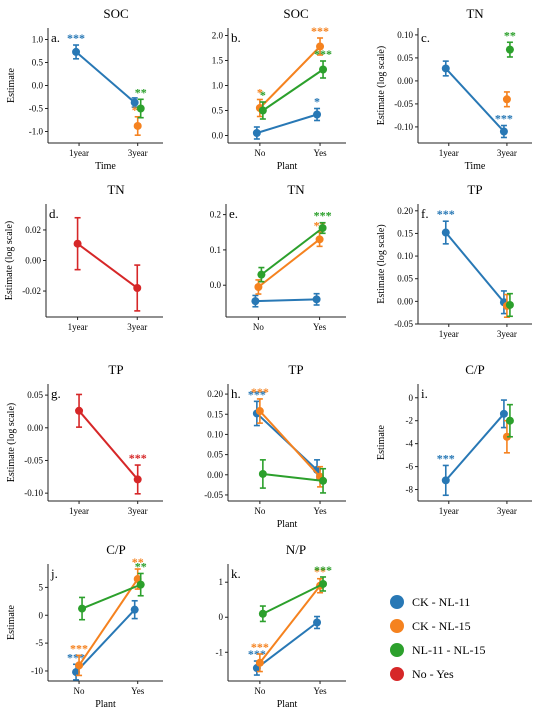 Image resolution: width=550 pixels, height=708 pixels. What do you see at coordinates (293, 599) in the screenshot?
I see `panel-k-green-line` at bounding box center [293, 599].